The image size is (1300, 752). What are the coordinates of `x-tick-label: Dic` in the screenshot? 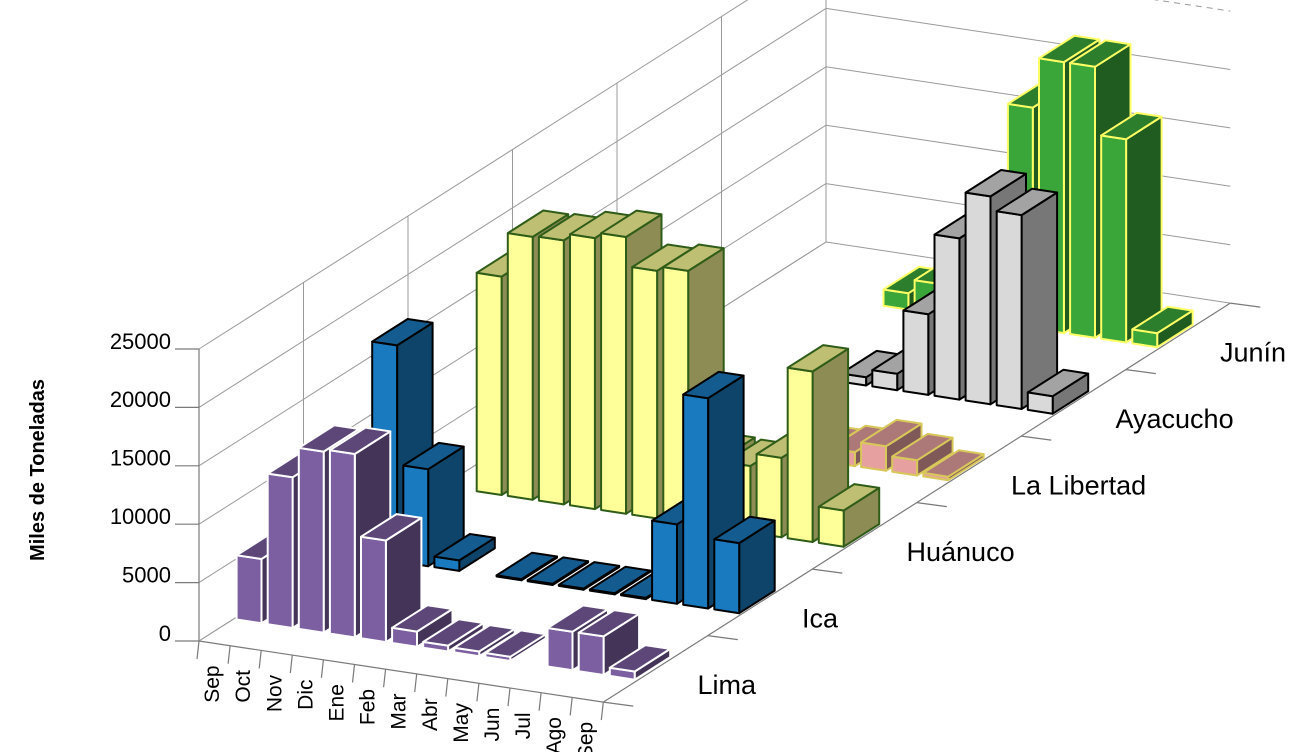 It's located at (305, 695).